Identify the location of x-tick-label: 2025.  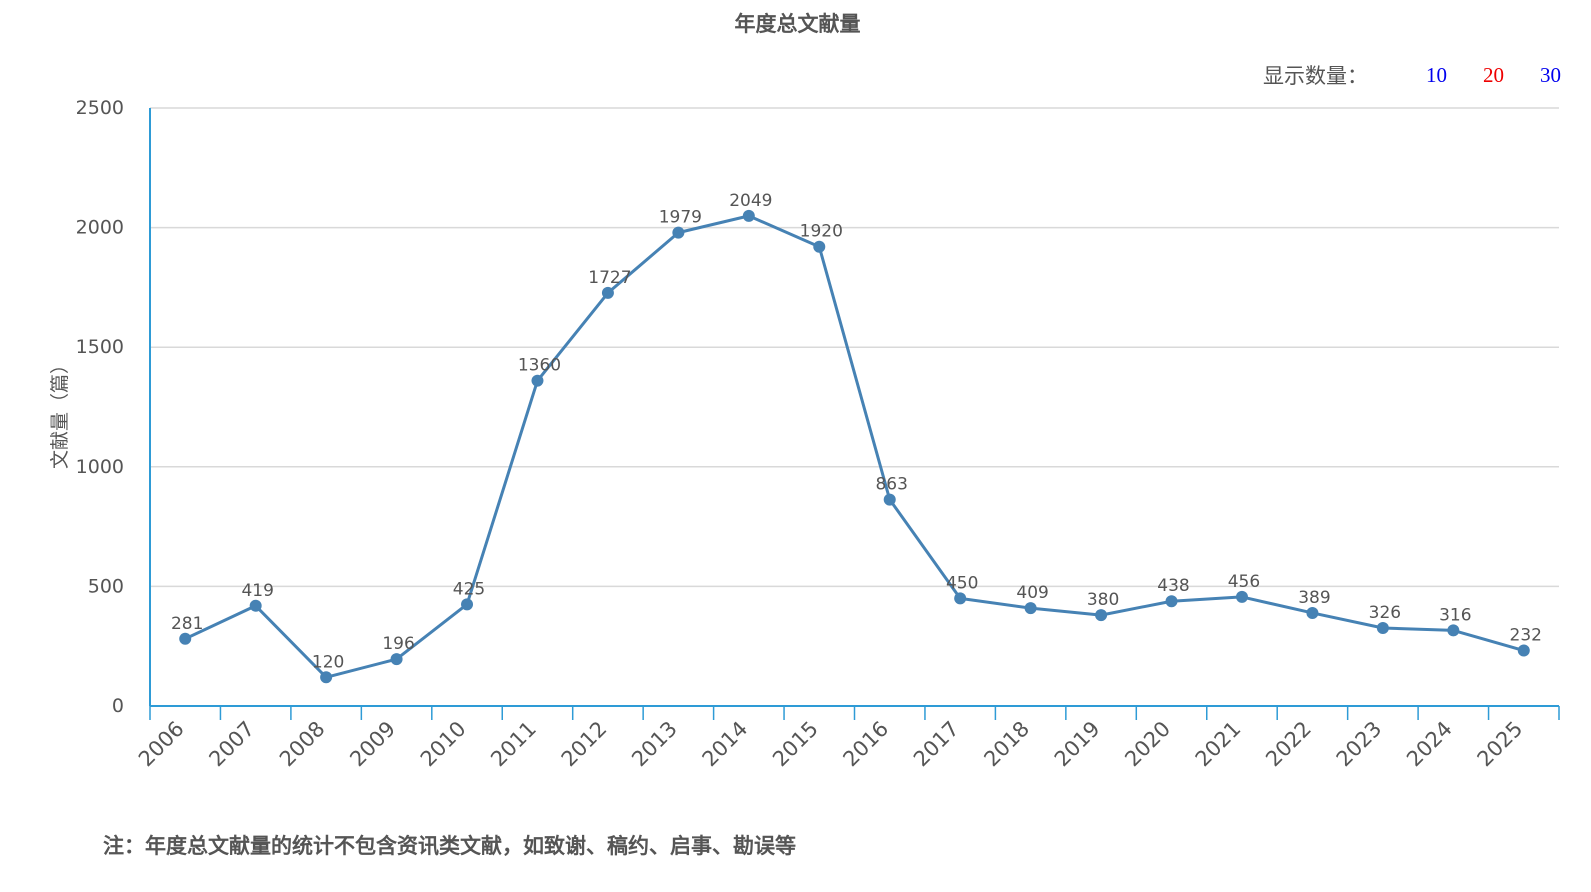
(1500, 744).